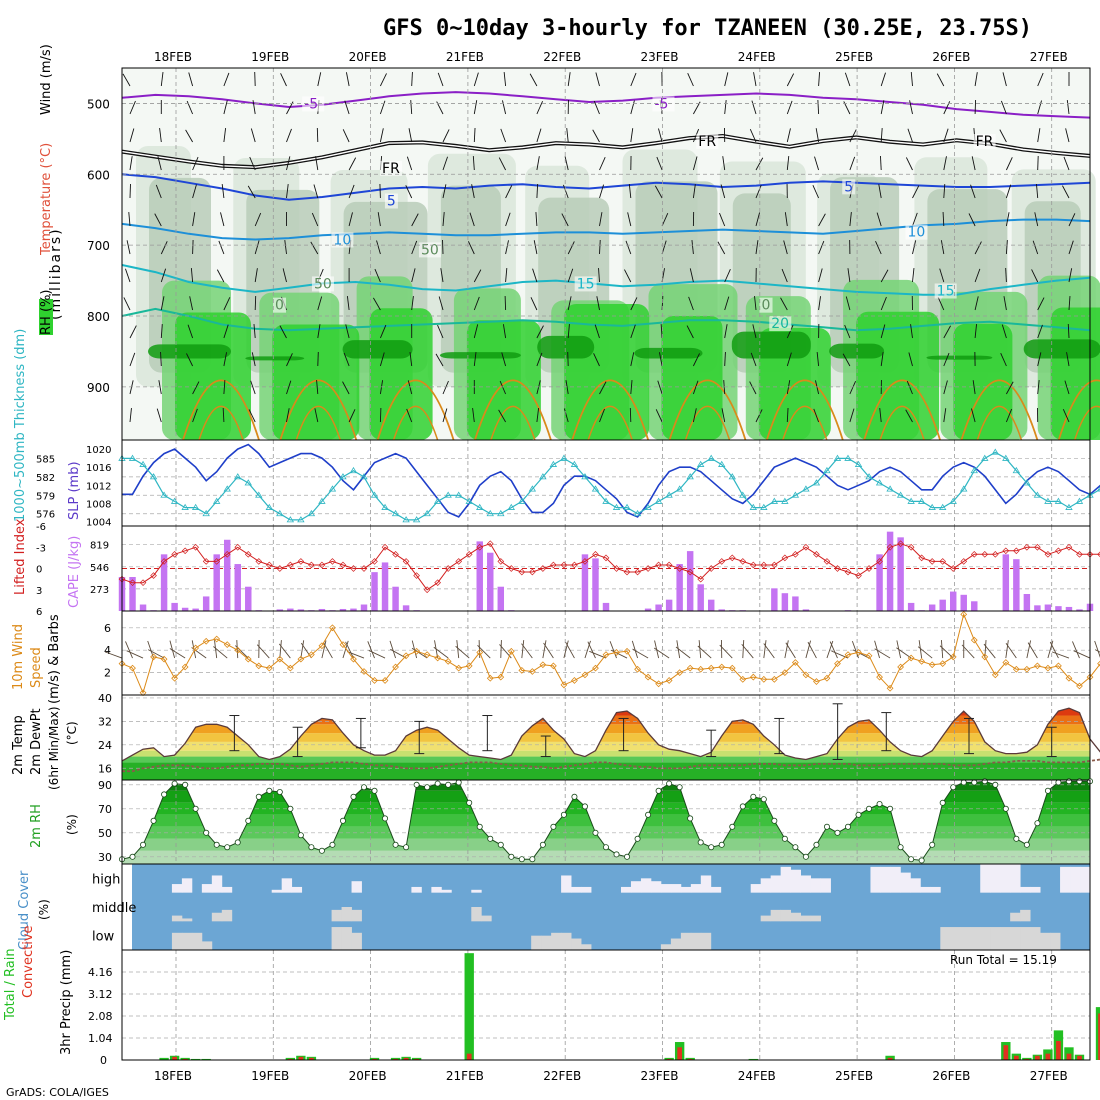 The height and width of the screenshot is (1100, 1100). What do you see at coordinates (105, 768) in the screenshot?
I see `temp-tick: 16` at bounding box center [105, 768].